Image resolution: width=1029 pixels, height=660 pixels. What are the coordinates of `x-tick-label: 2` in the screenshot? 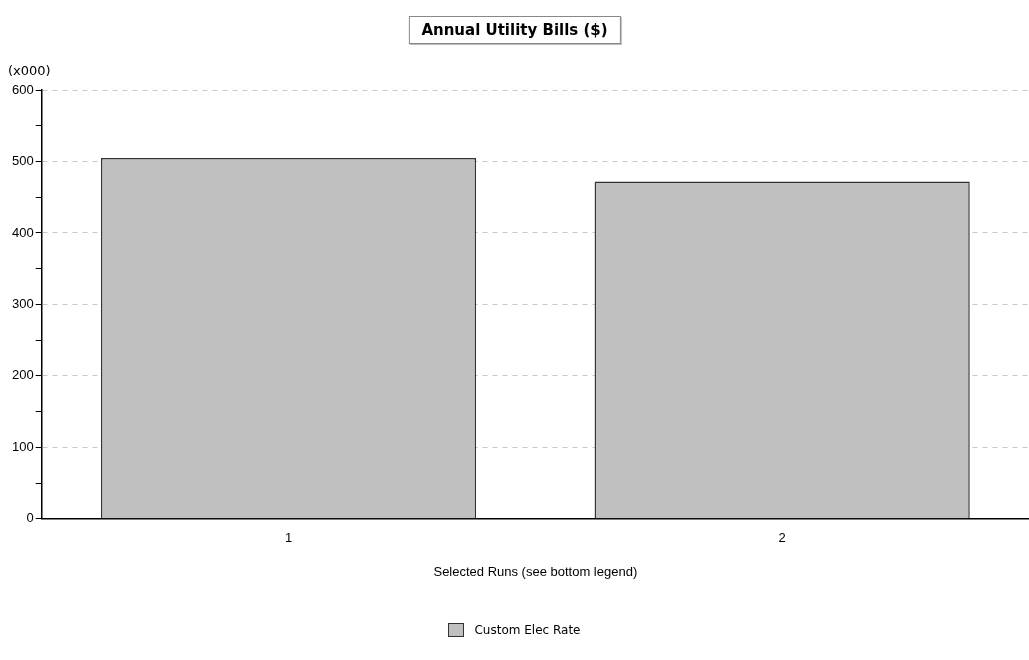 It's located at (782, 538).